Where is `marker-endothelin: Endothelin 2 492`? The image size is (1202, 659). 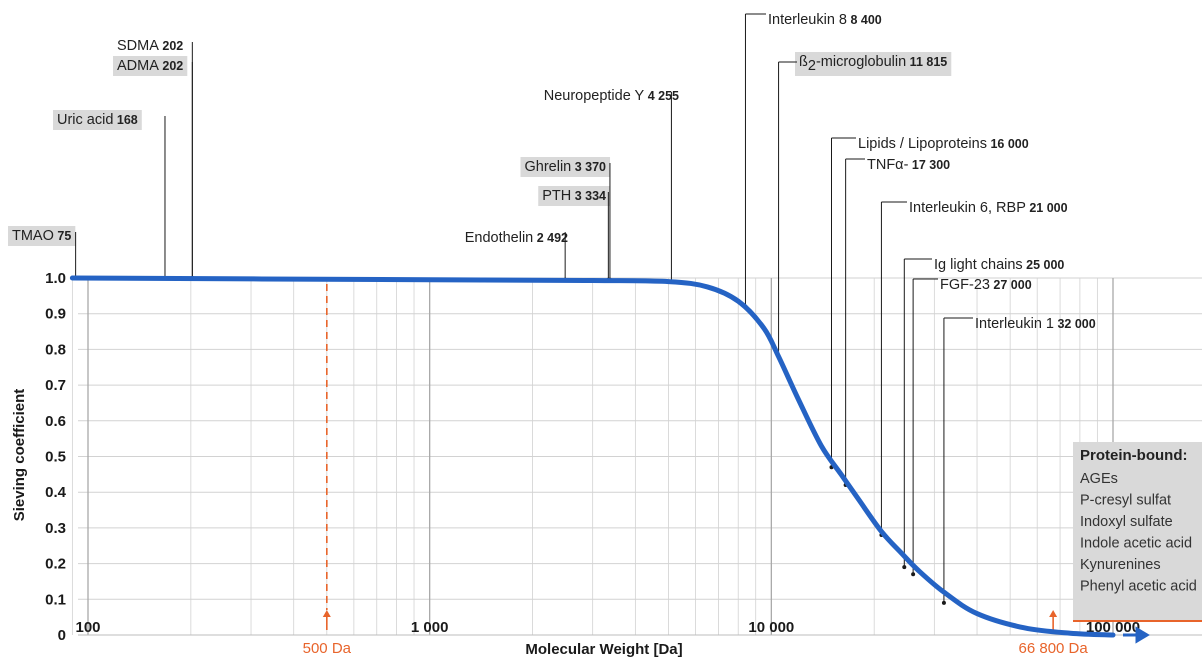 marker-endothelin: Endothelin 2 492 is located at coordinates (516, 256).